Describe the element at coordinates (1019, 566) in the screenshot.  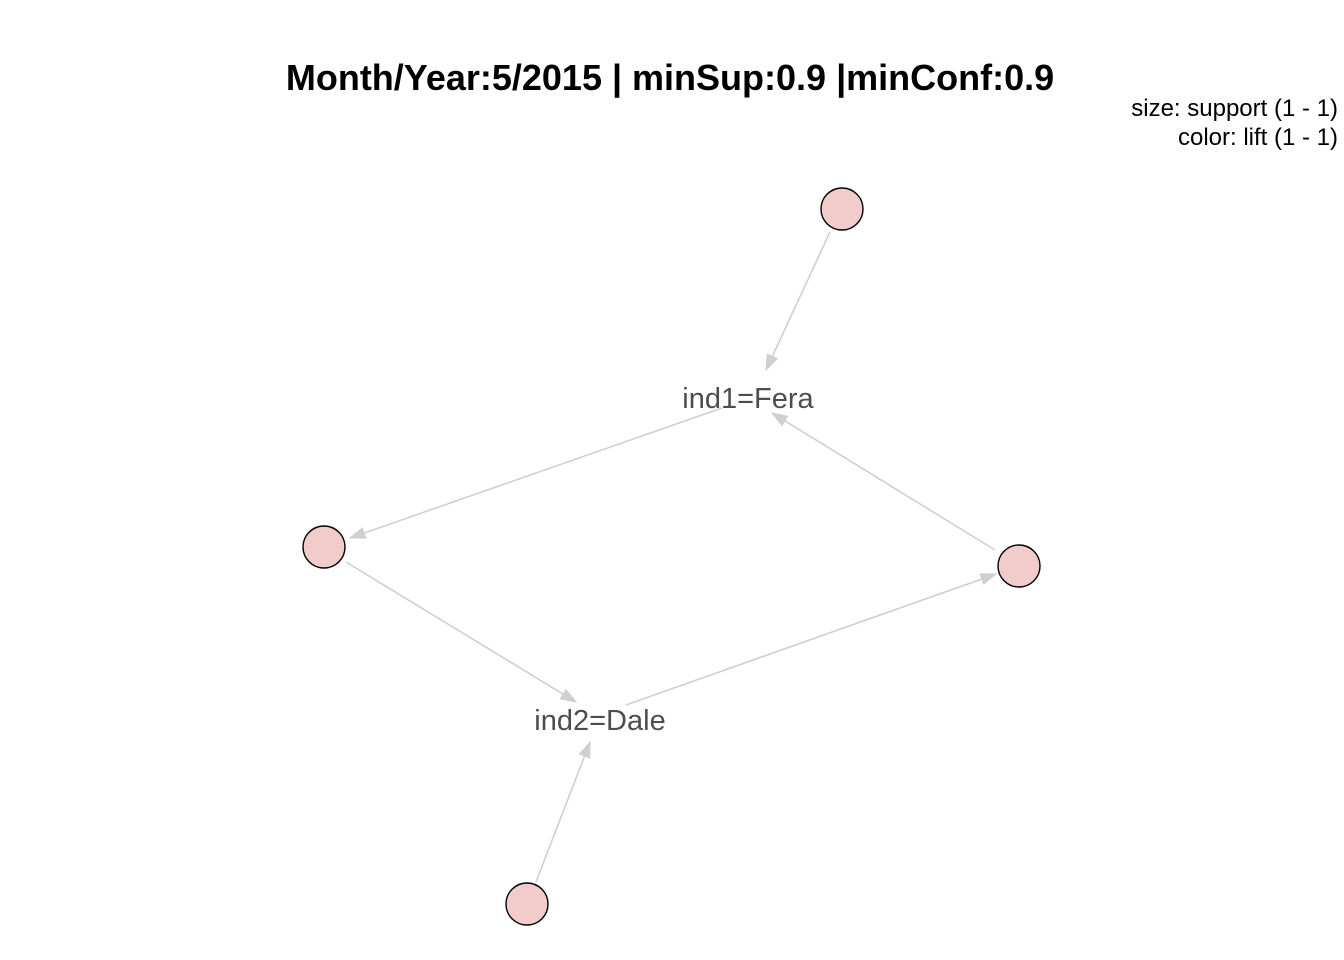
I see `rule-node-right` at that location.